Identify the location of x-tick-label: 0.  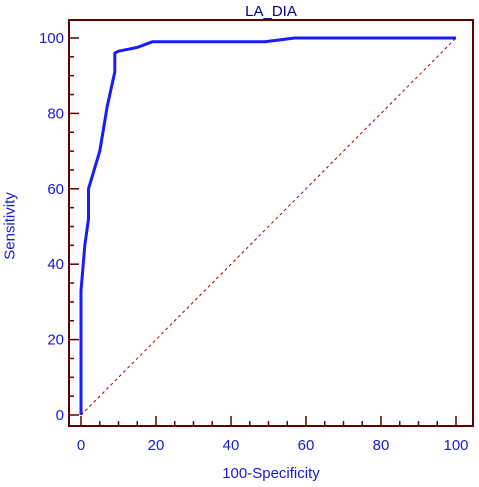
(81, 445).